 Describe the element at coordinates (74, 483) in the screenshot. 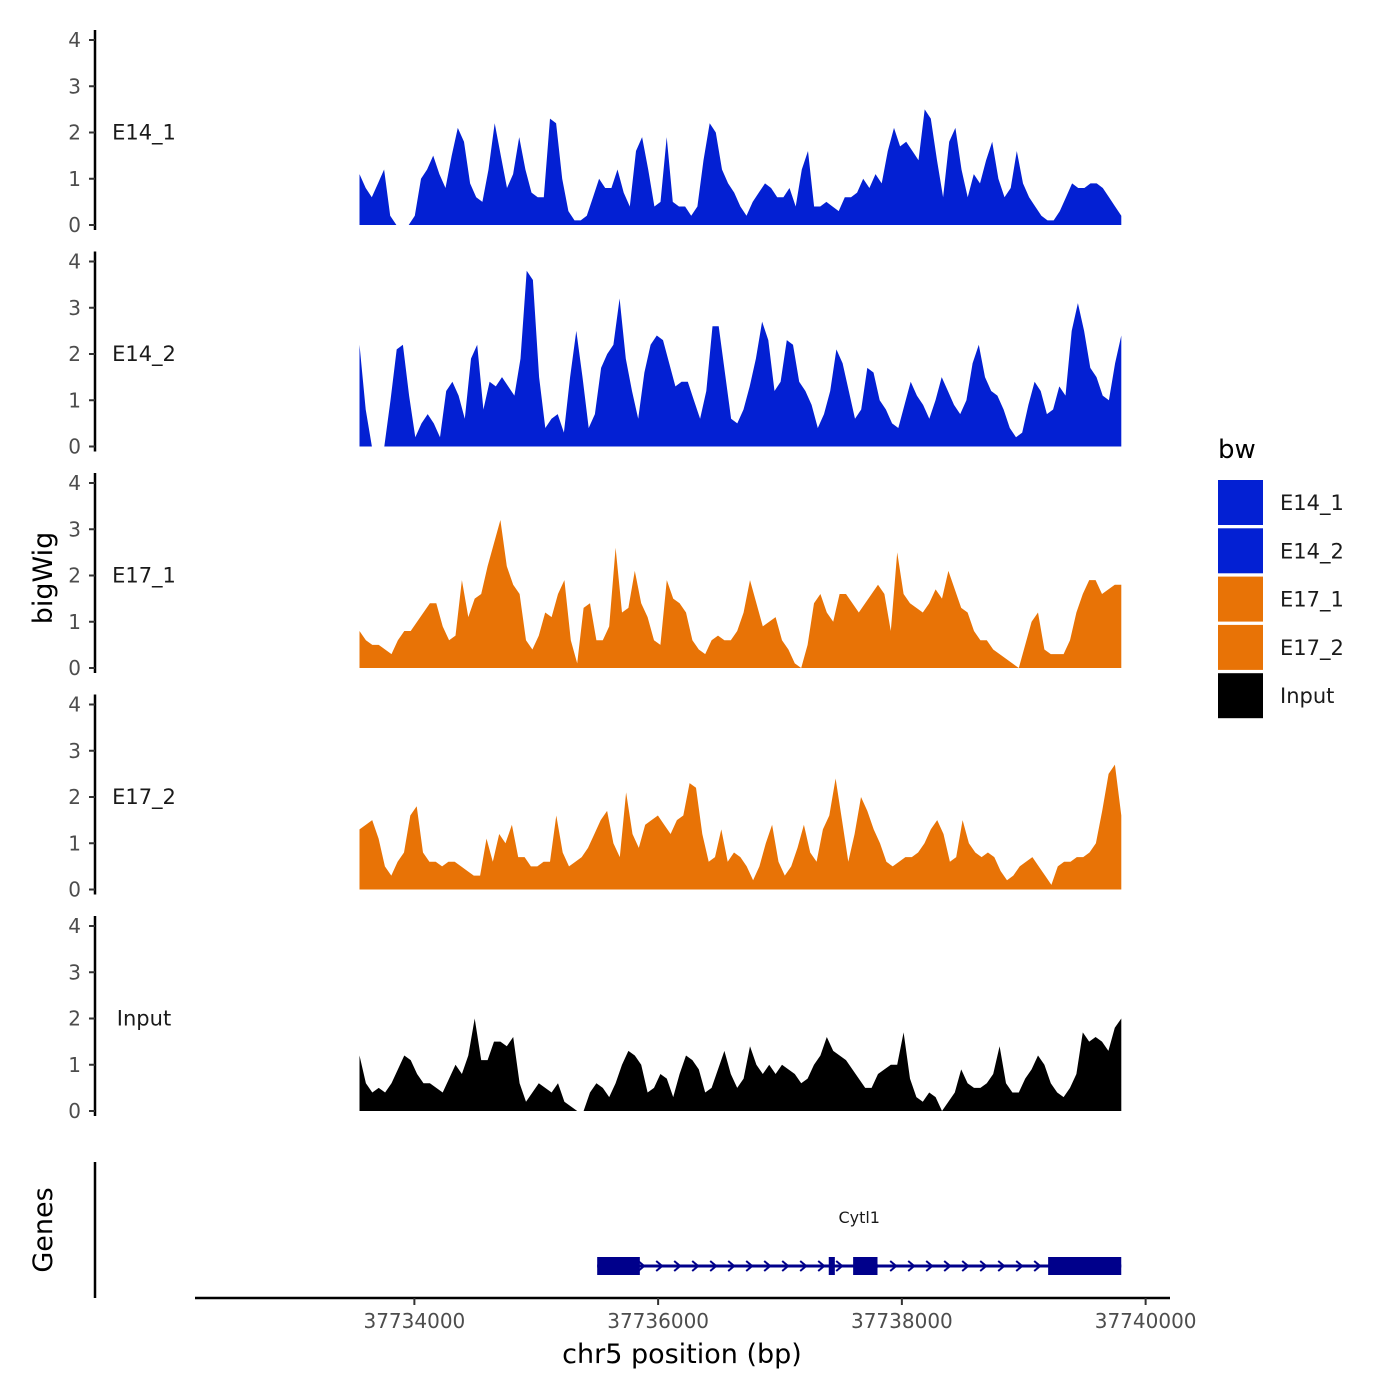

I see `y-tick-label-E17_1-4: 4` at that location.